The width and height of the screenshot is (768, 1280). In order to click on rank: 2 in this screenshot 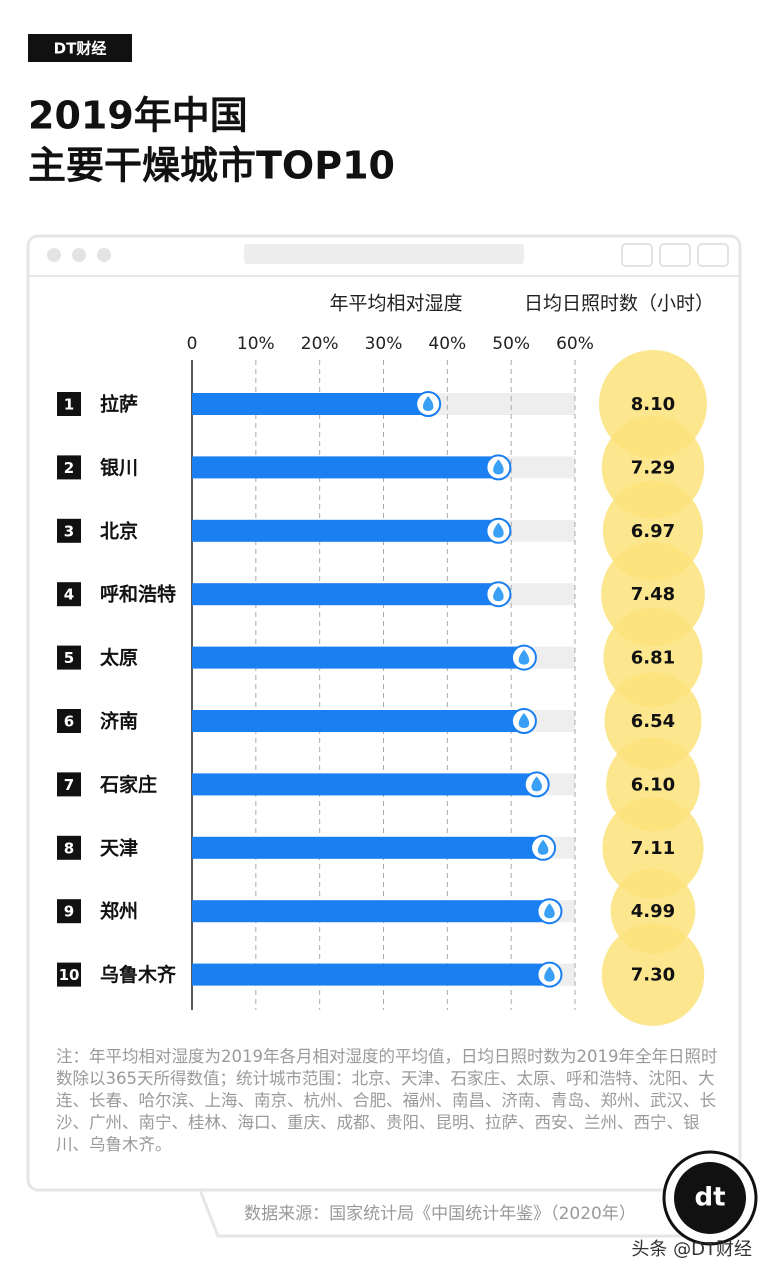, I will do `click(69, 468)`.